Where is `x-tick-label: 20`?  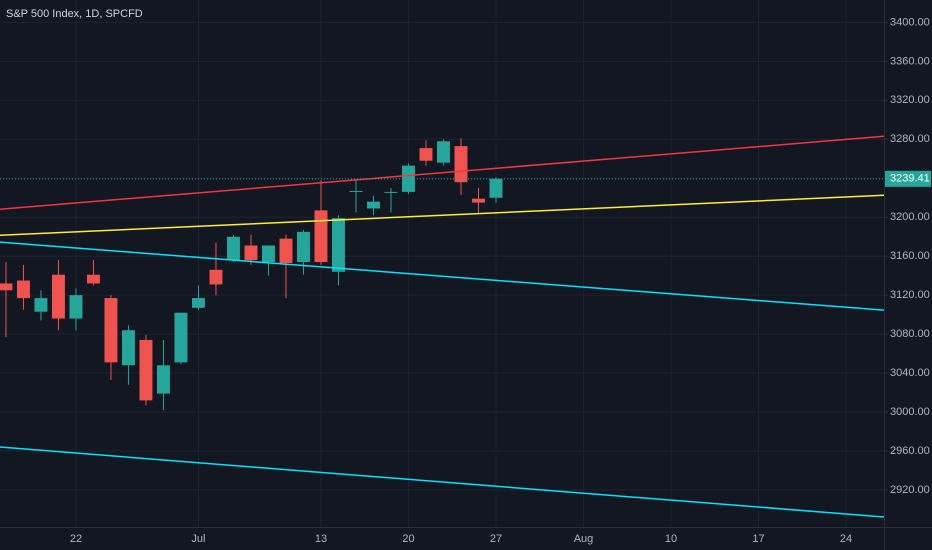 x-tick-label: 20 is located at coordinates (408, 539).